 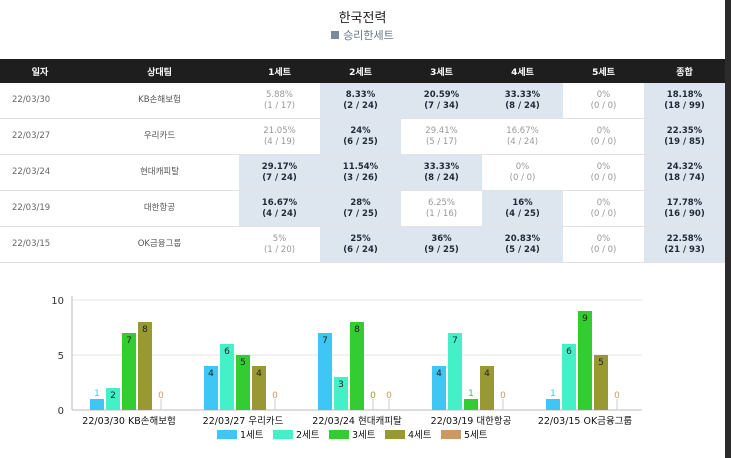 I want to click on legend-label: 4세트, so click(x=420, y=435).